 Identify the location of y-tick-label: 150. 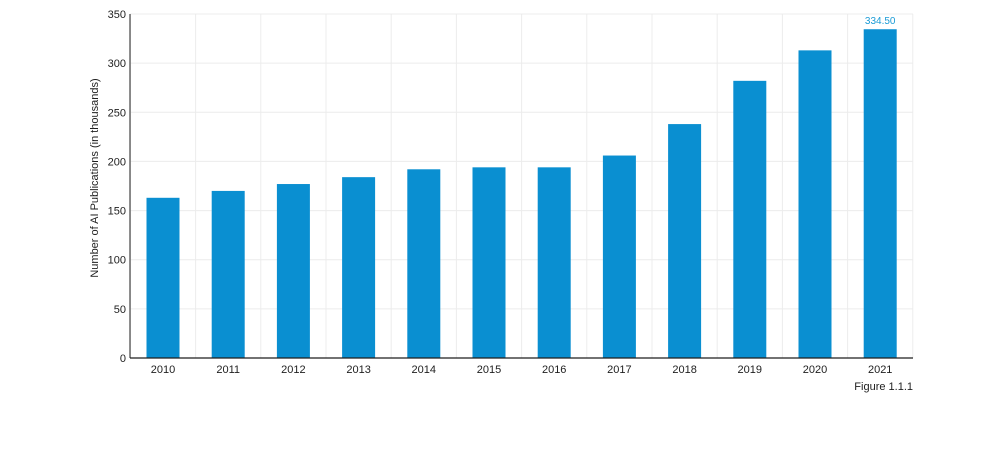
(117, 212).